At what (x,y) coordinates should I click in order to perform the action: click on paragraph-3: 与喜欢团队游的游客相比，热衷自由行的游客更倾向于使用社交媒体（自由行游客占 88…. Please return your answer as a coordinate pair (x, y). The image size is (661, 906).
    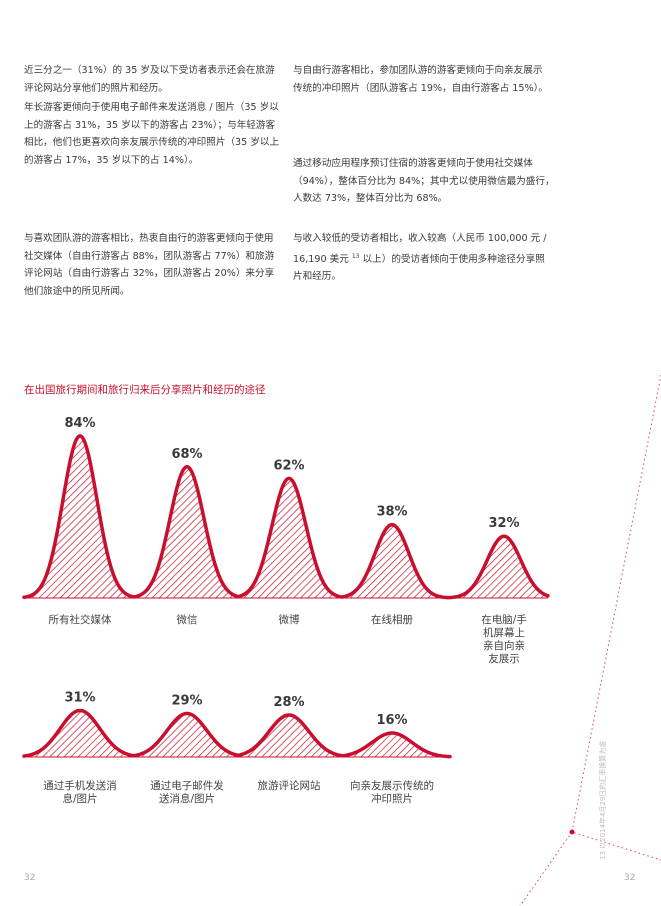
    Looking at the image, I should click on (149, 265).